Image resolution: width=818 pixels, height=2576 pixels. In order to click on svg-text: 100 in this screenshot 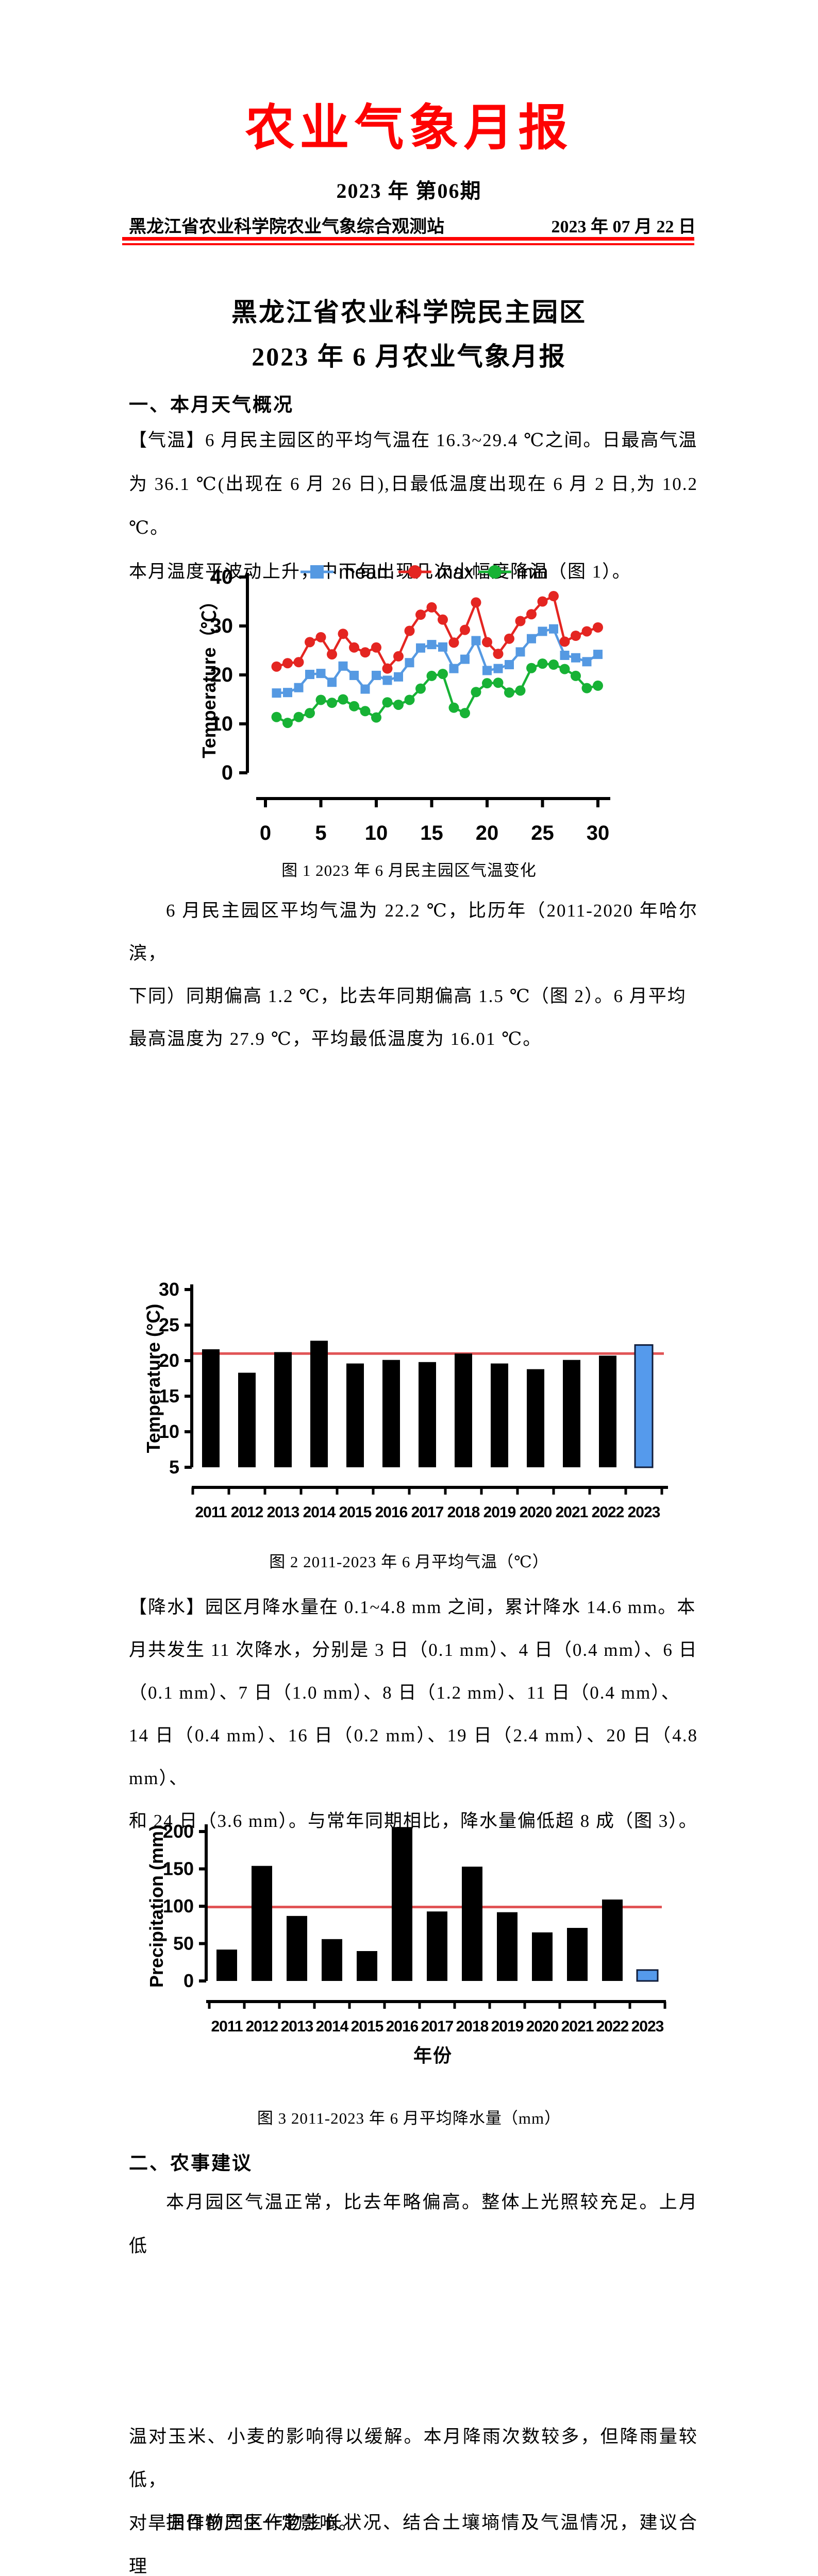, I will do `click(178, 1906)`.